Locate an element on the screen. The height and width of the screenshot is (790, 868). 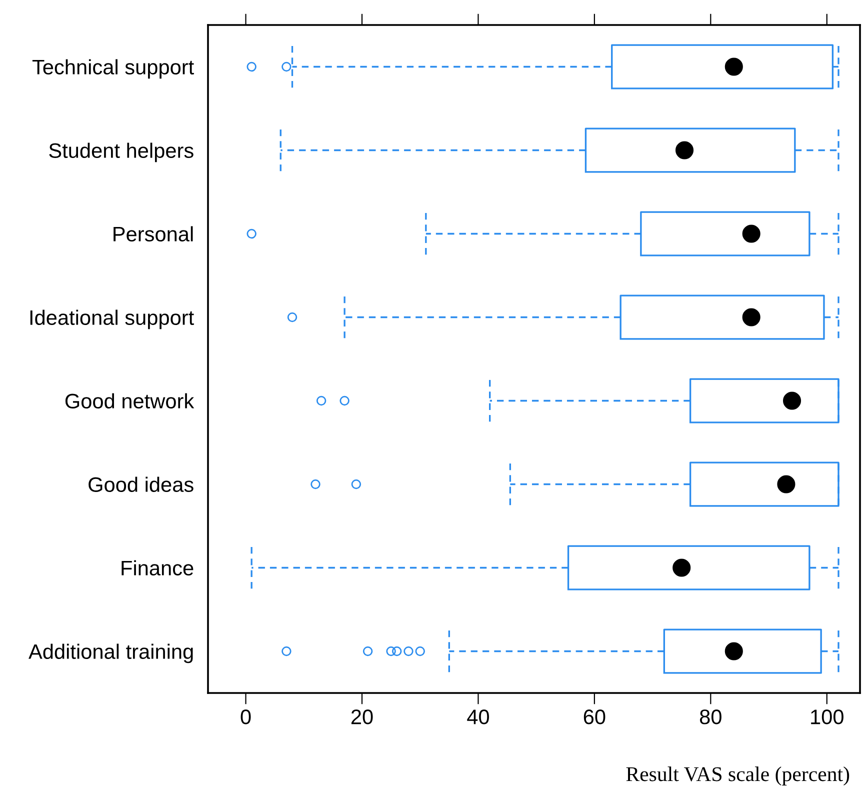
y-tick-label: Technical support is located at coordinates (113, 69).